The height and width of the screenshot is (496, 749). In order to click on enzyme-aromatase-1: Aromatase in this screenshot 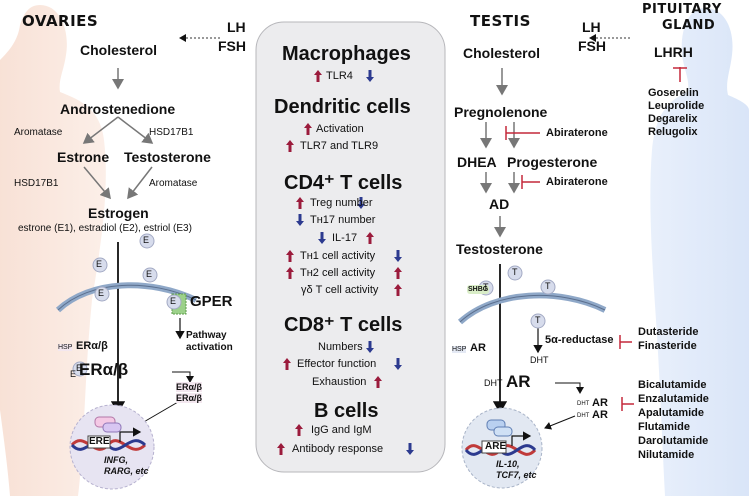, I will do `click(38, 132)`.